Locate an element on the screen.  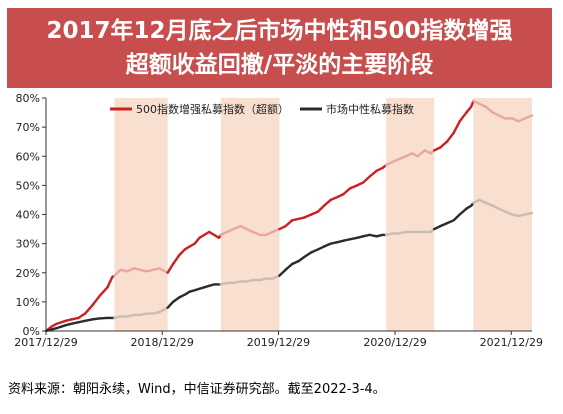
chart-legend: 500指数增强私募指数（超额） 市场中性私募指数 is located at coordinates (262, 109).